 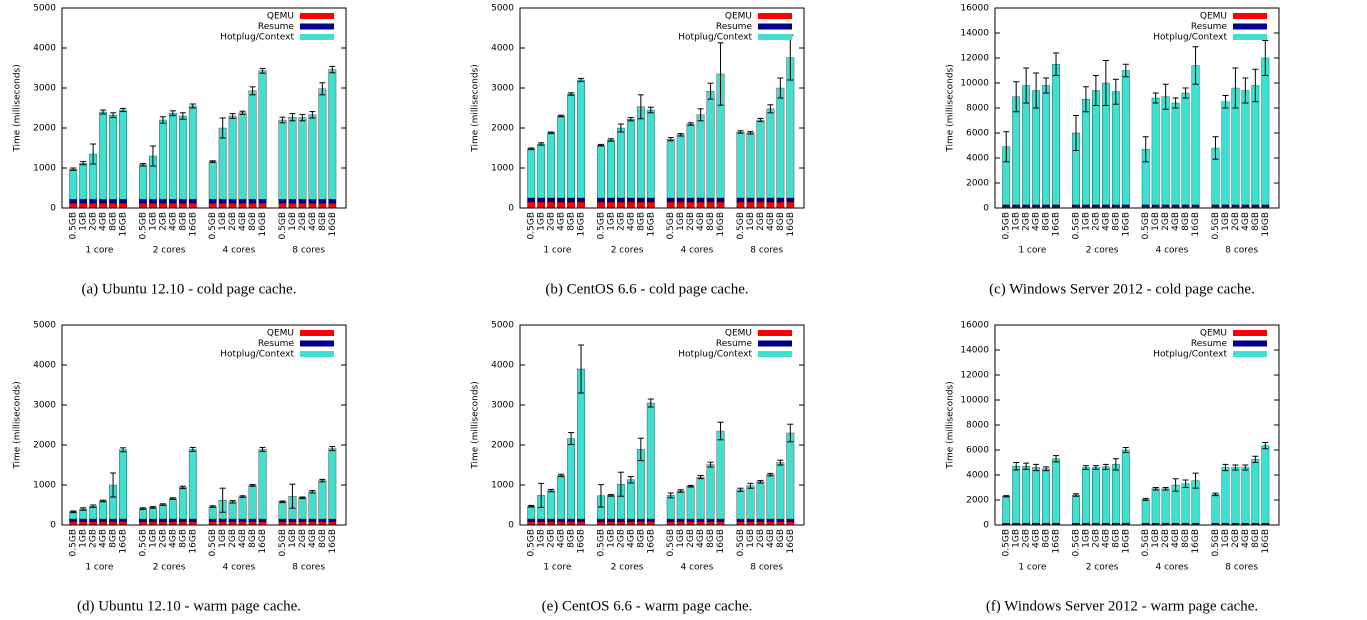 What do you see at coordinates (977, 426) in the screenshot?
I see `y-tick-label: 8000` at bounding box center [977, 426].